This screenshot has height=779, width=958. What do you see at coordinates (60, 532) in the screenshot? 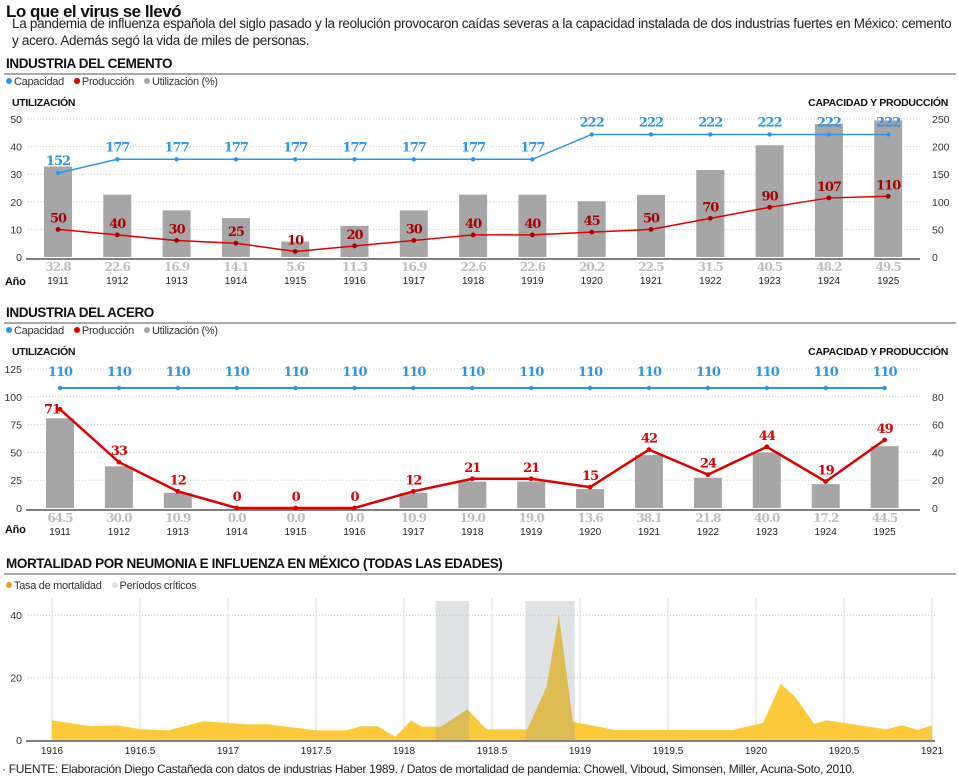
I see `year-tick-label: 1911` at bounding box center [60, 532].